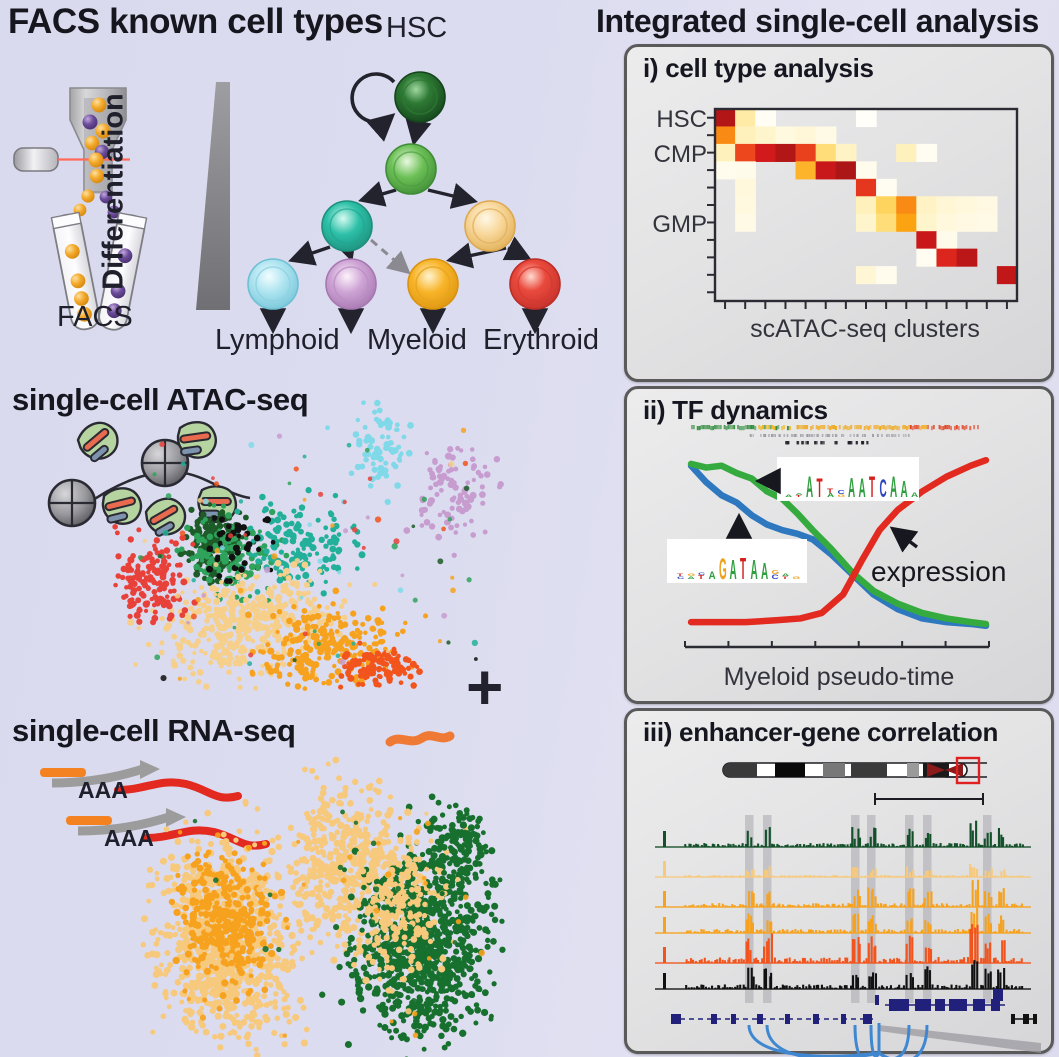  Describe the element at coordinates (830, 491) in the screenshot. I see `motif-letter: T` at that location.